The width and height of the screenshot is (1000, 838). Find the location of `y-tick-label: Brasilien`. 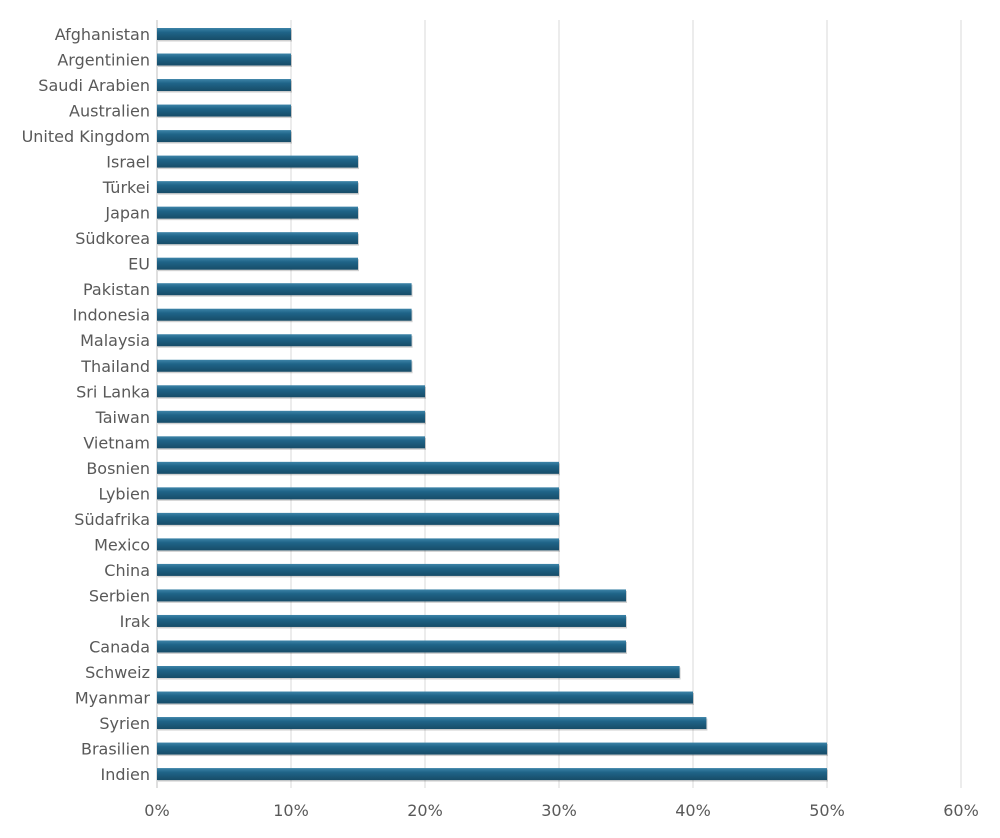

y-tick-label: Brasilien is located at coordinates (115, 749).